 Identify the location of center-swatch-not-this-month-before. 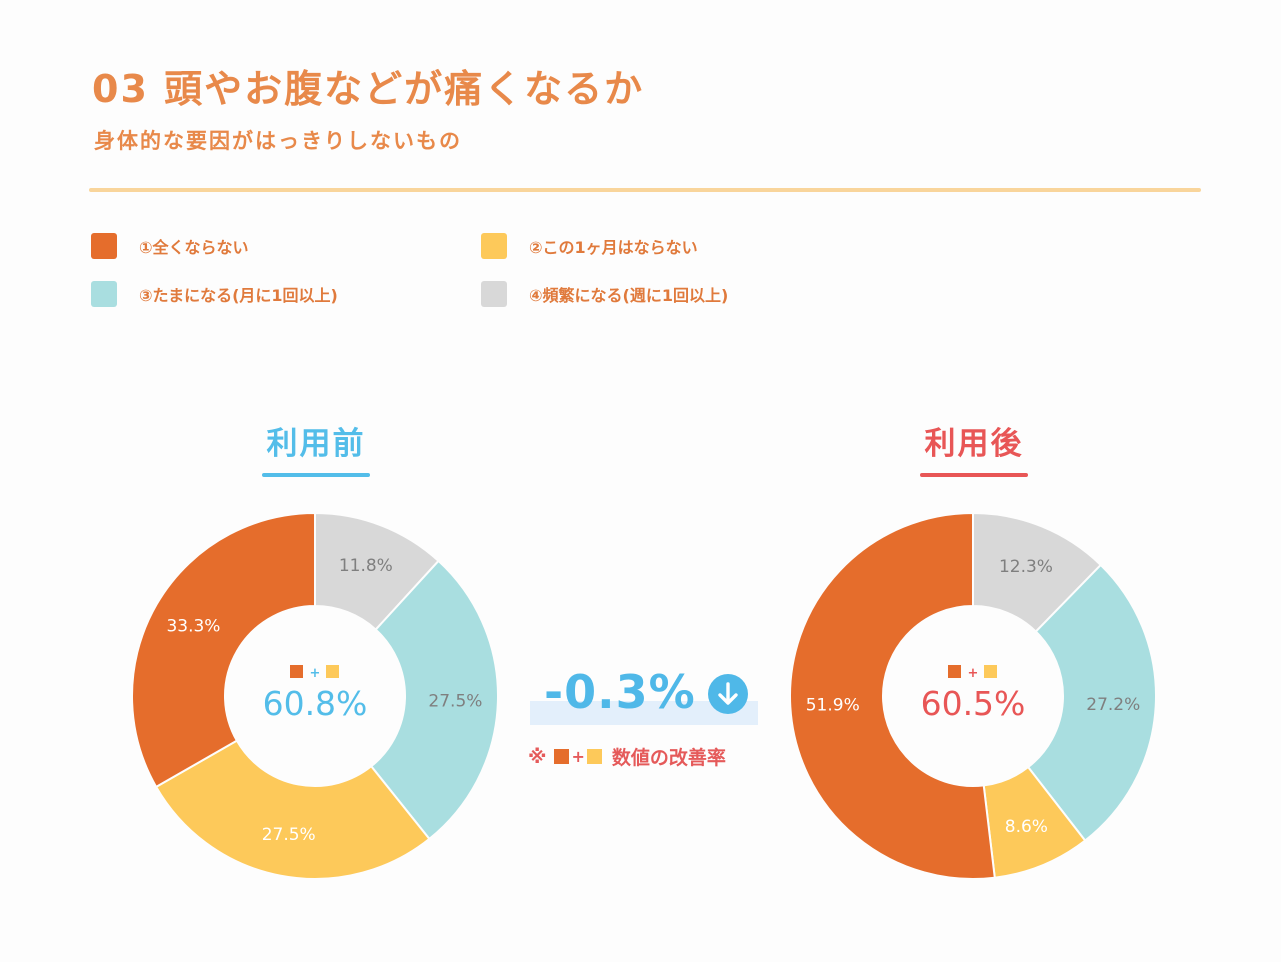
(332, 671).